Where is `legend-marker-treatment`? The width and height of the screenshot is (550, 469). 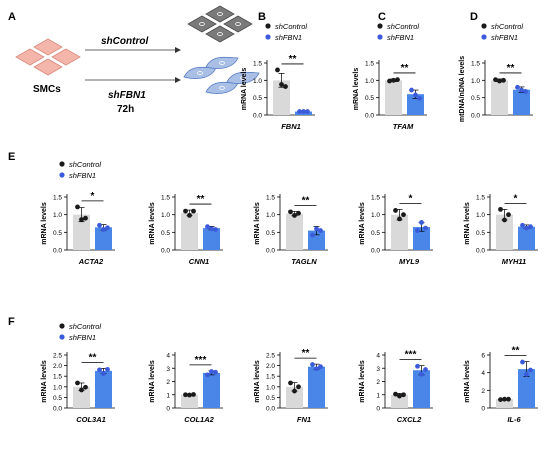
legend-marker-treatment is located at coordinates (380, 37).